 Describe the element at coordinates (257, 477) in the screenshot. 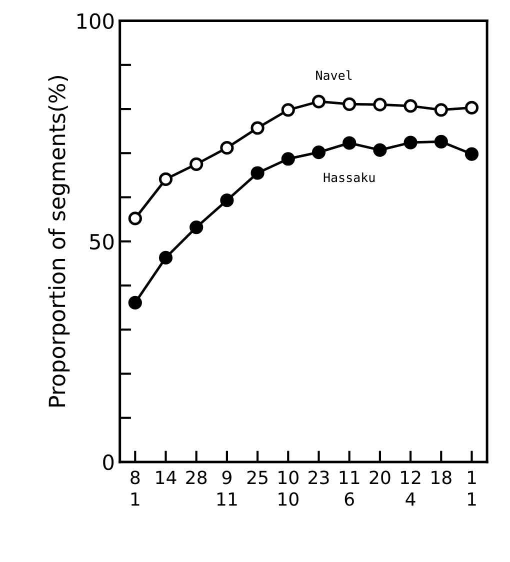

I see `x-tick-label: 25` at that location.